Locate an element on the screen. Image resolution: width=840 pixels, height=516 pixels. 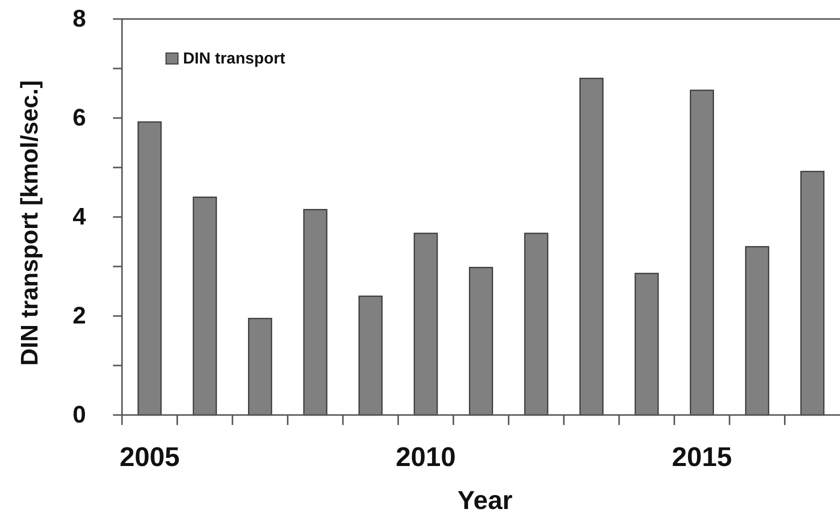
x-tick-label: 2015 is located at coordinates (702, 457).